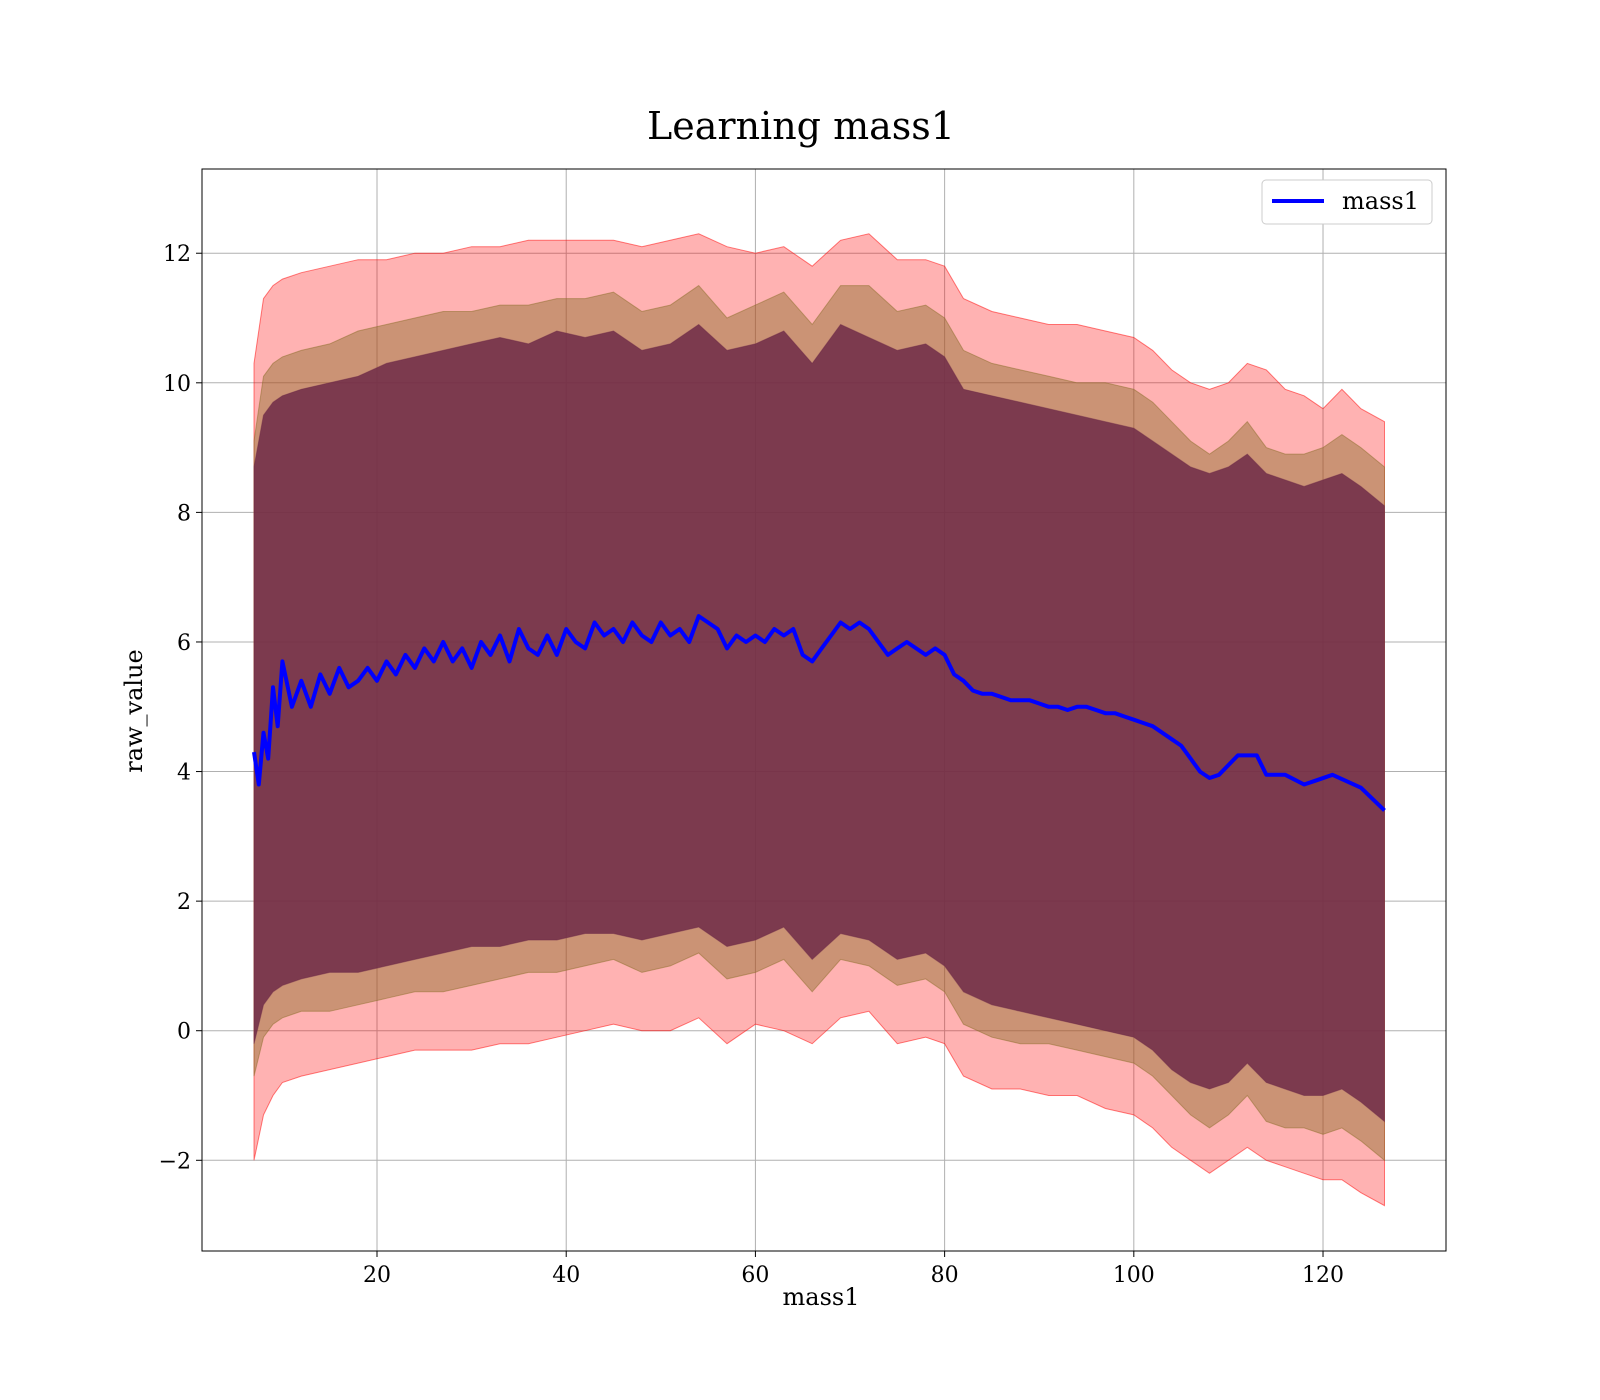  I want to click on x-tick-label: 100, so click(1134, 1275).